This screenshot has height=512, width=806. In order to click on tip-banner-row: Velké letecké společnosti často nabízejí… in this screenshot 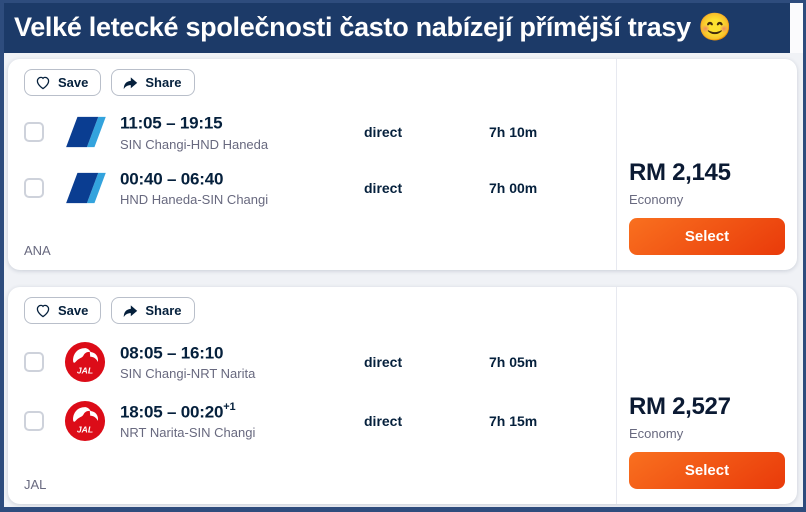, I will do `click(403, 28)`.